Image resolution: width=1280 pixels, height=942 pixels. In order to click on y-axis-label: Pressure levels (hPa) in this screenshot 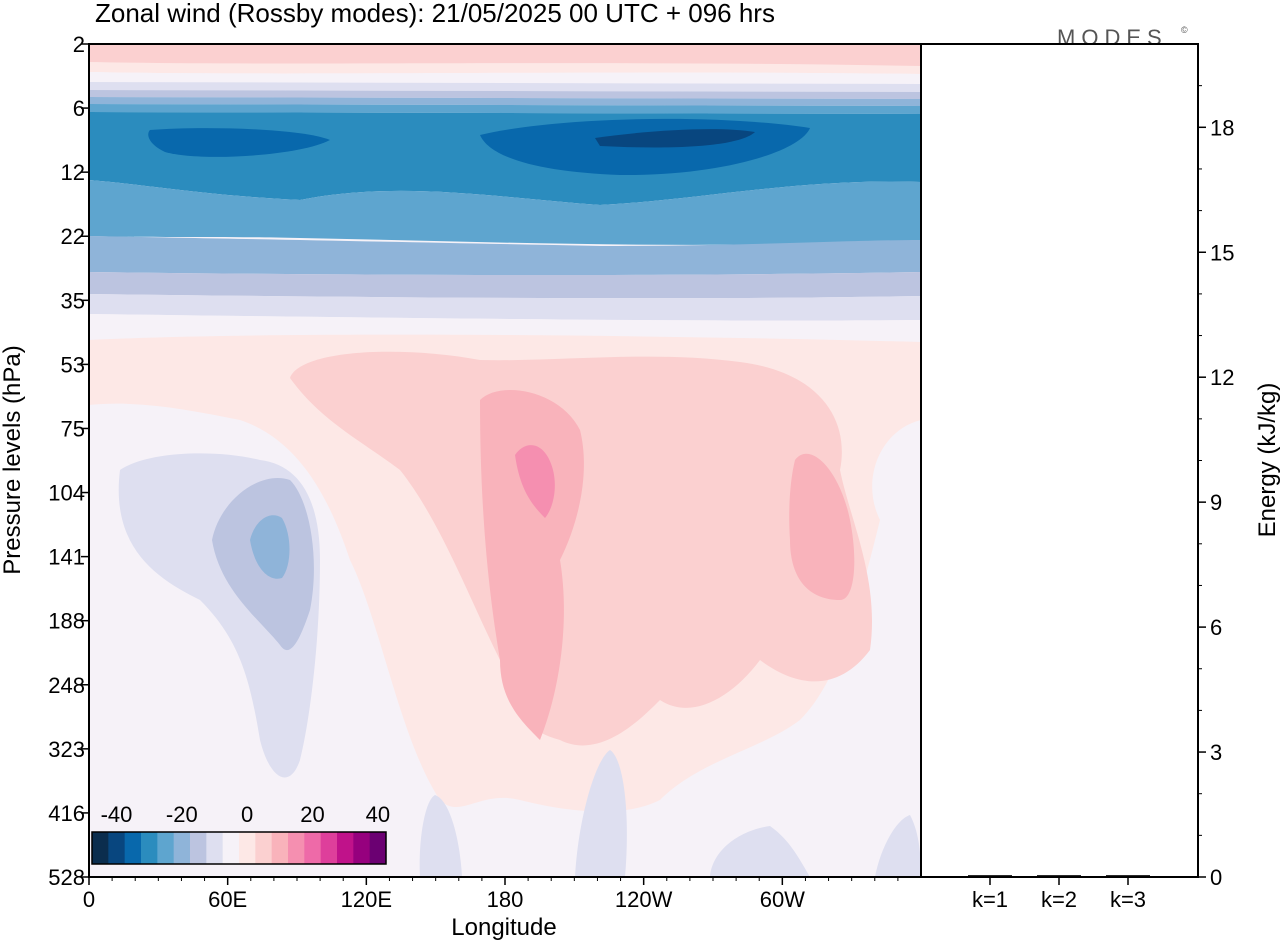, I will do `click(13, 459)`.